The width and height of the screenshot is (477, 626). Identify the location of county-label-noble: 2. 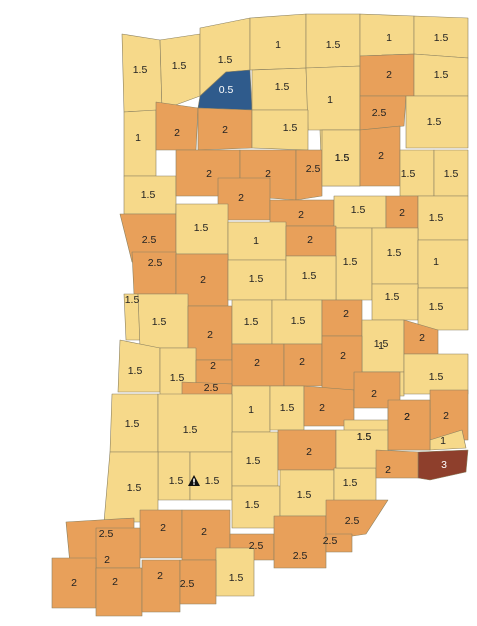
(389, 75).